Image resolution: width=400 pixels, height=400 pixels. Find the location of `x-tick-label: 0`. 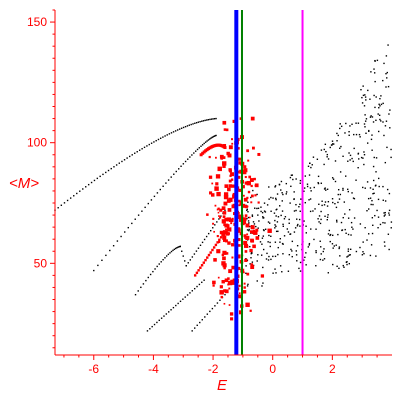

x-tick-label: 0 is located at coordinates (272, 369).